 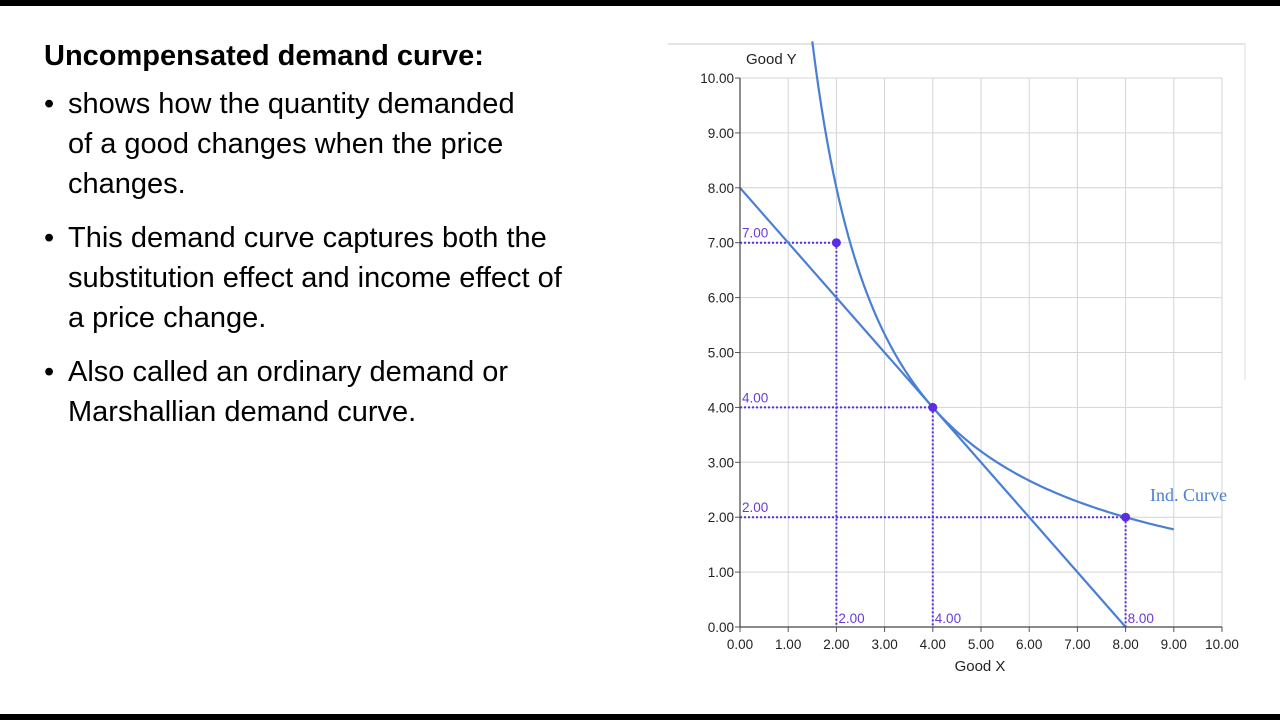 What do you see at coordinates (755, 233) in the screenshot?
I see `point-y-label: 7.00` at bounding box center [755, 233].